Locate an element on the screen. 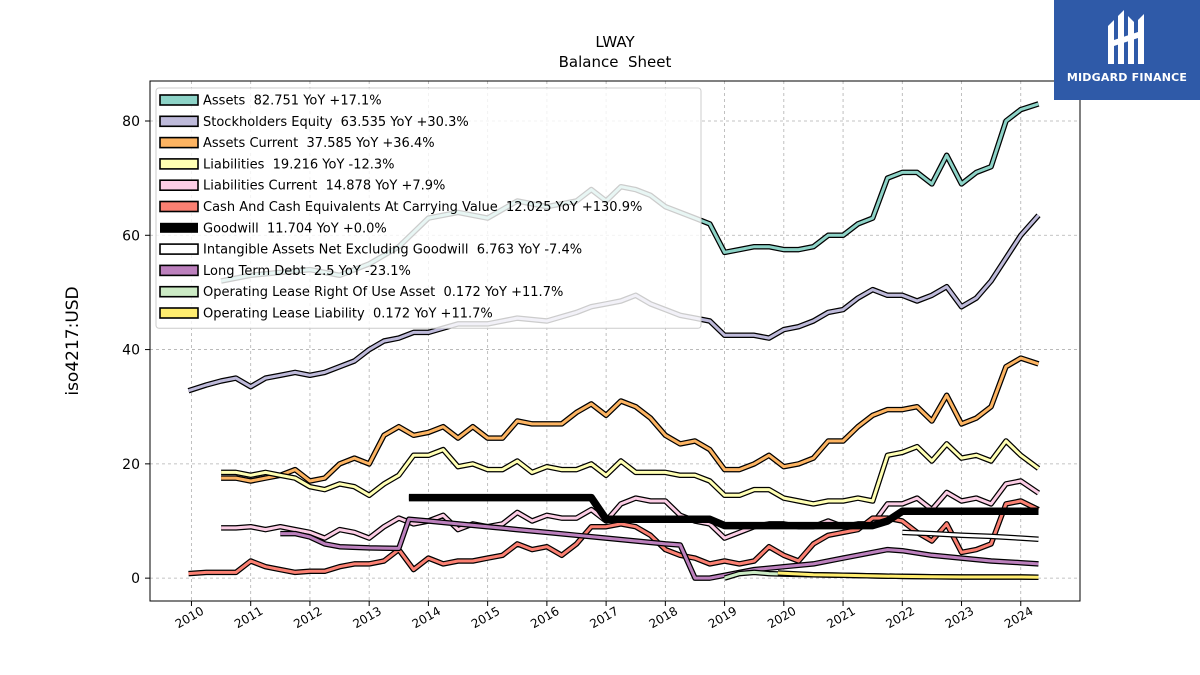 This screenshot has height=675, width=1200. x-tick-label: 2014 is located at coordinates (426, 617).